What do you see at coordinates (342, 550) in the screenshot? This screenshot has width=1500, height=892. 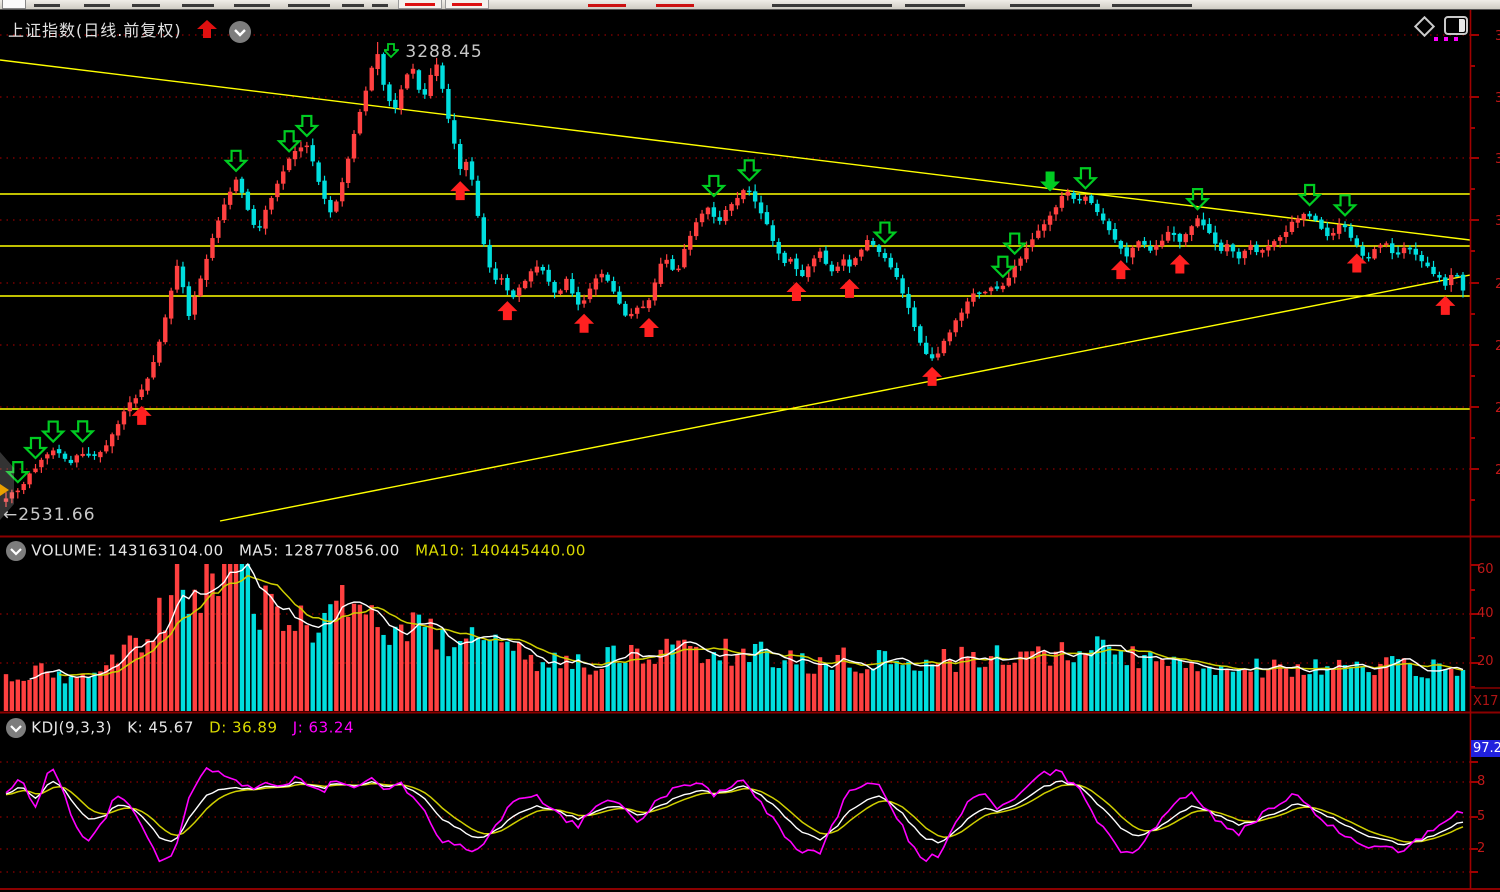 I see `volume-ma5-value: 128770856.00` at bounding box center [342, 550].